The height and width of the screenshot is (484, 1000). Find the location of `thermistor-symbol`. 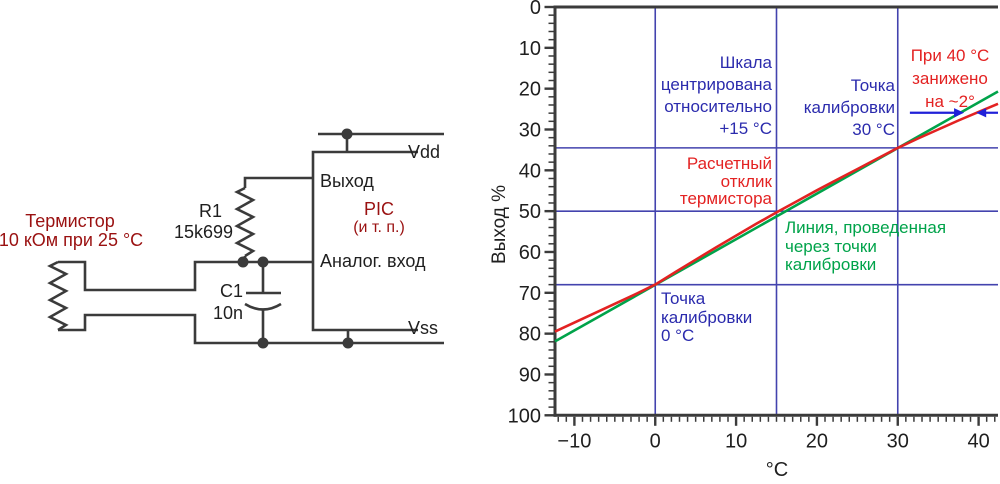

thermistor-symbol is located at coordinates (58, 296).